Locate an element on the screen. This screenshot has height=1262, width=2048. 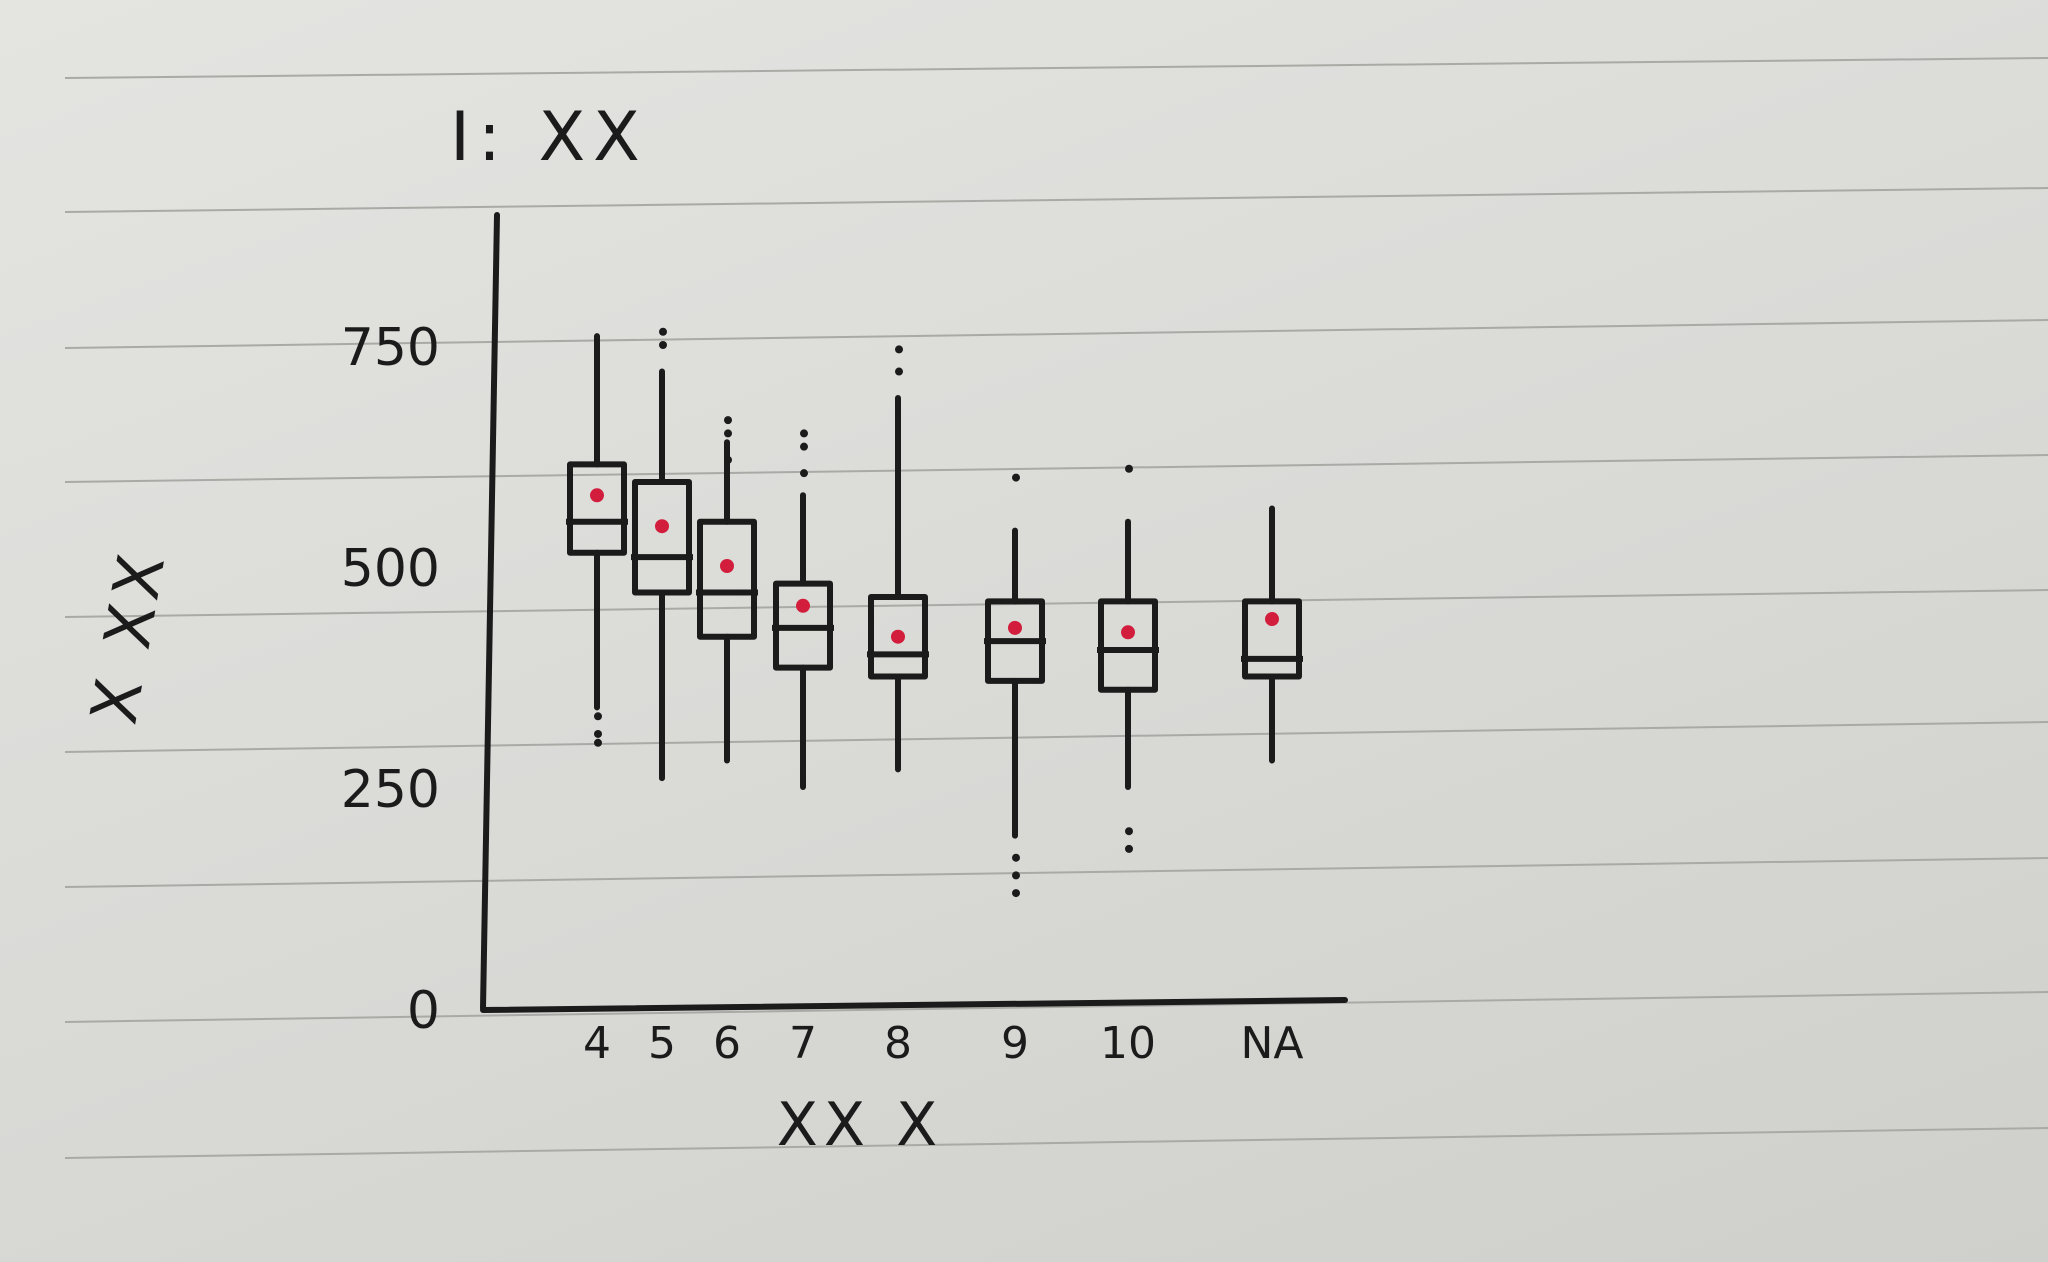
x-tick-label: NA is located at coordinates (1271, 1043).